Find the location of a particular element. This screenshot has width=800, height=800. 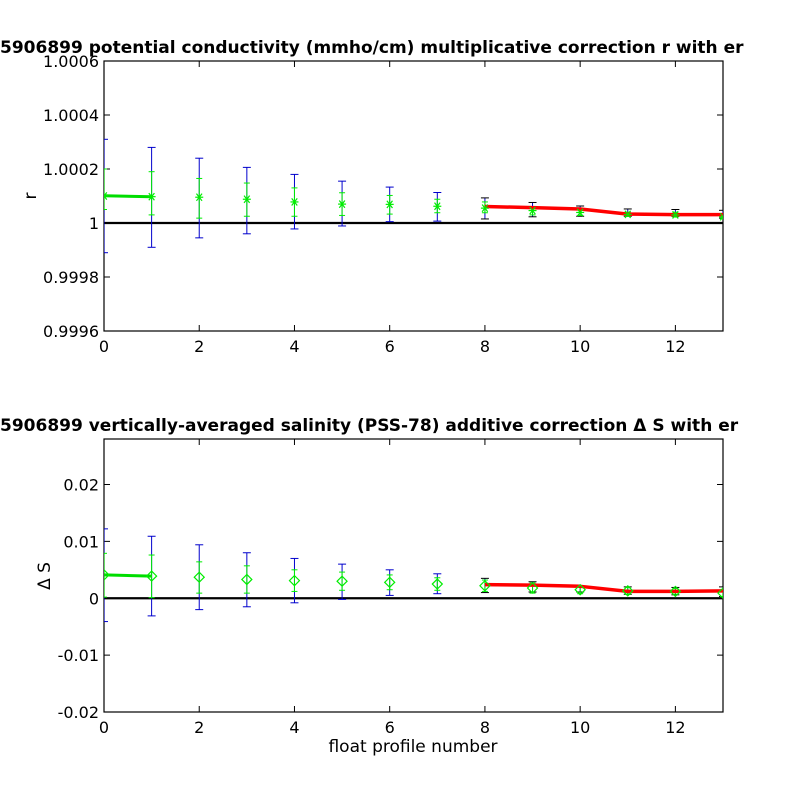

y-tick-label: 1.0006 is located at coordinates (71, 61).